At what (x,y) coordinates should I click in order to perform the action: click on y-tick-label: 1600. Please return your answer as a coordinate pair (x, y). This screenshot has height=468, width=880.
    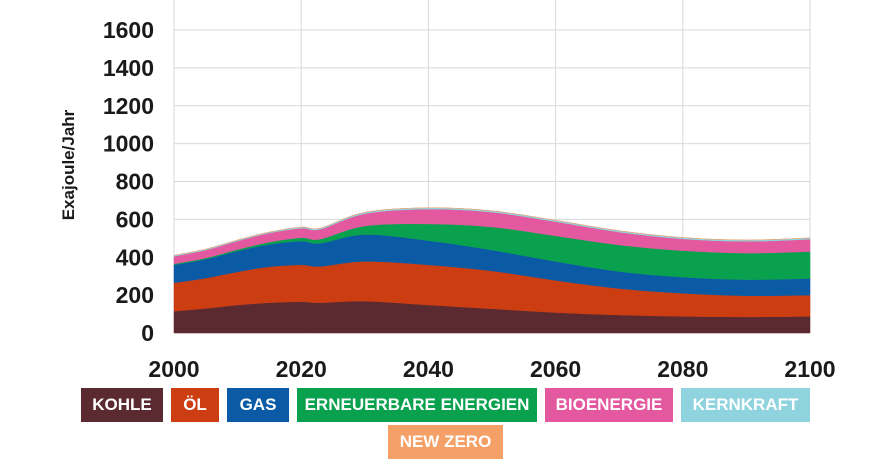
    Looking at the image, I should click on (128, 30).